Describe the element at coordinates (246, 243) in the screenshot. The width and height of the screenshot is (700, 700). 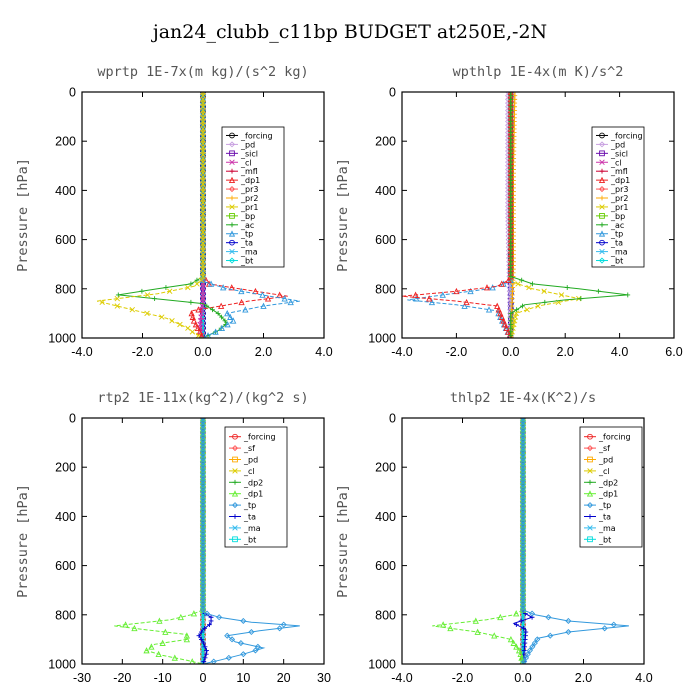
I see `legend-label: _ta` at that location.